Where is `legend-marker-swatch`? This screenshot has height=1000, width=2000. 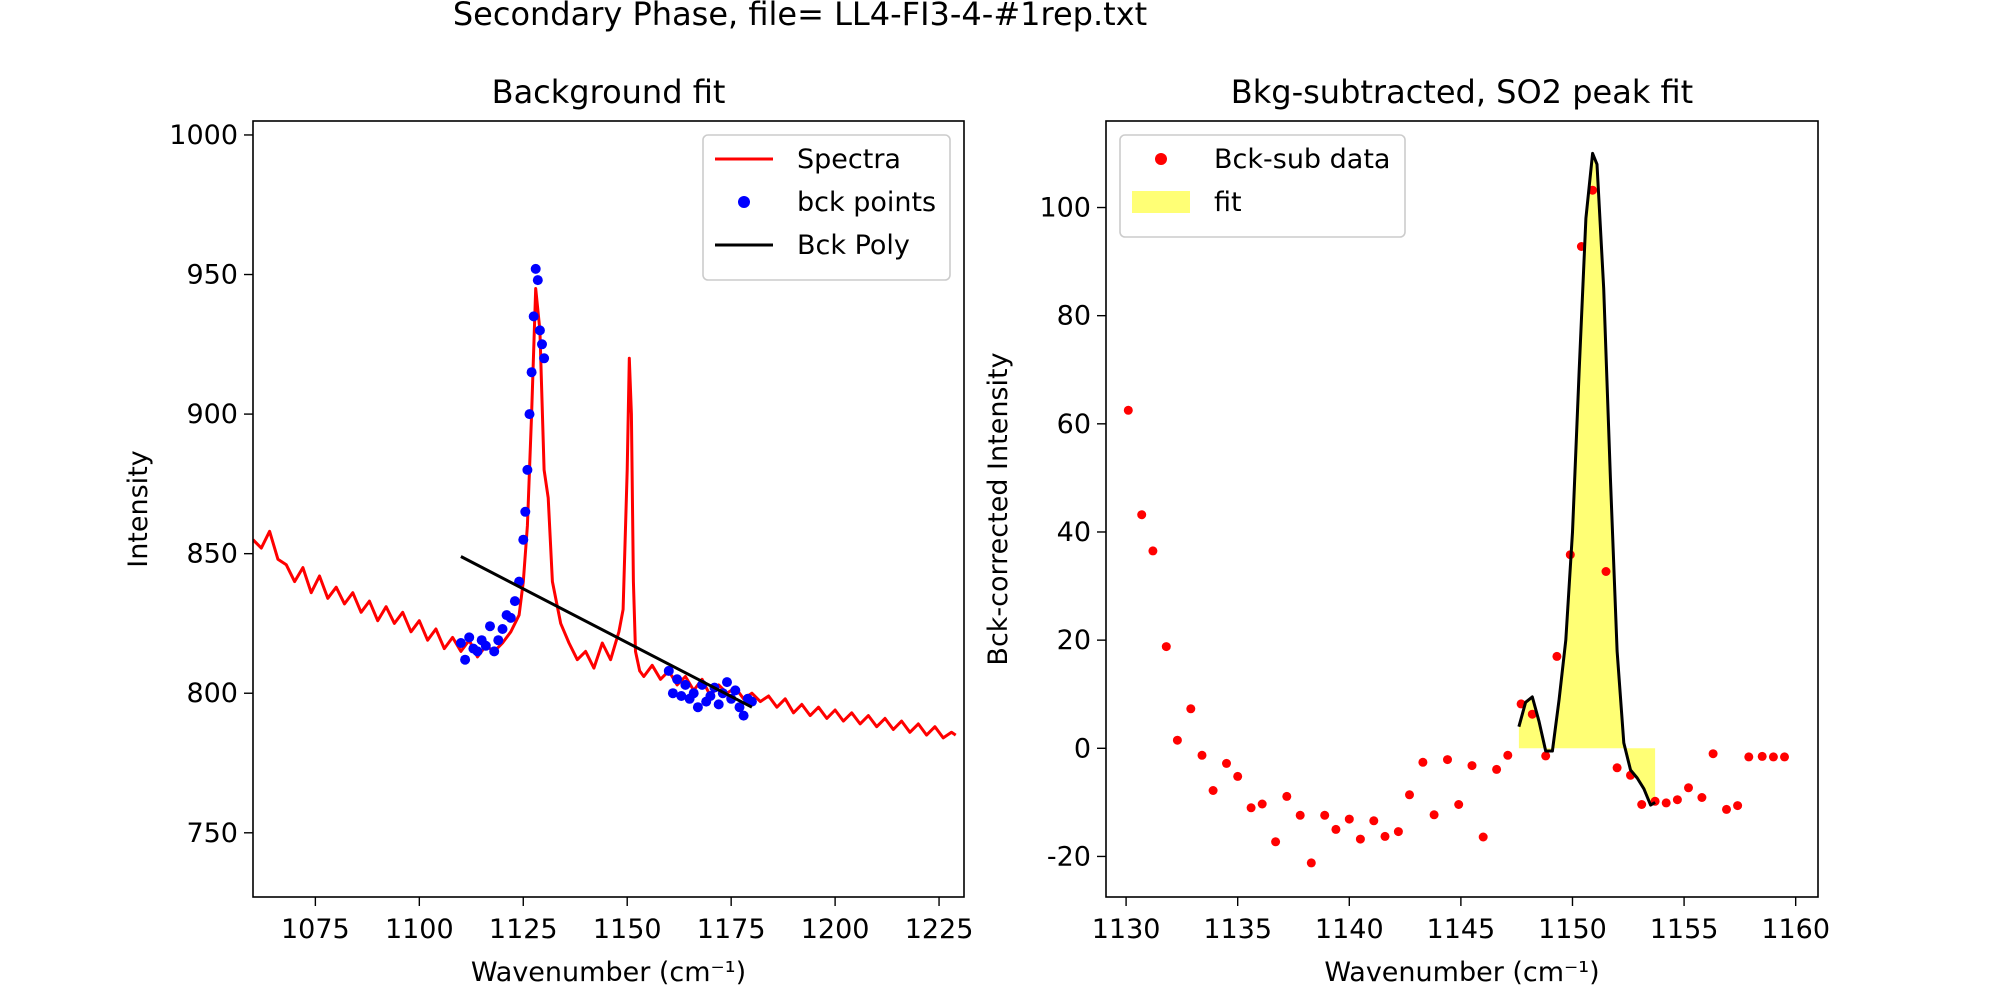
legend-marker-swatch is located at coordinates (1161, 159).